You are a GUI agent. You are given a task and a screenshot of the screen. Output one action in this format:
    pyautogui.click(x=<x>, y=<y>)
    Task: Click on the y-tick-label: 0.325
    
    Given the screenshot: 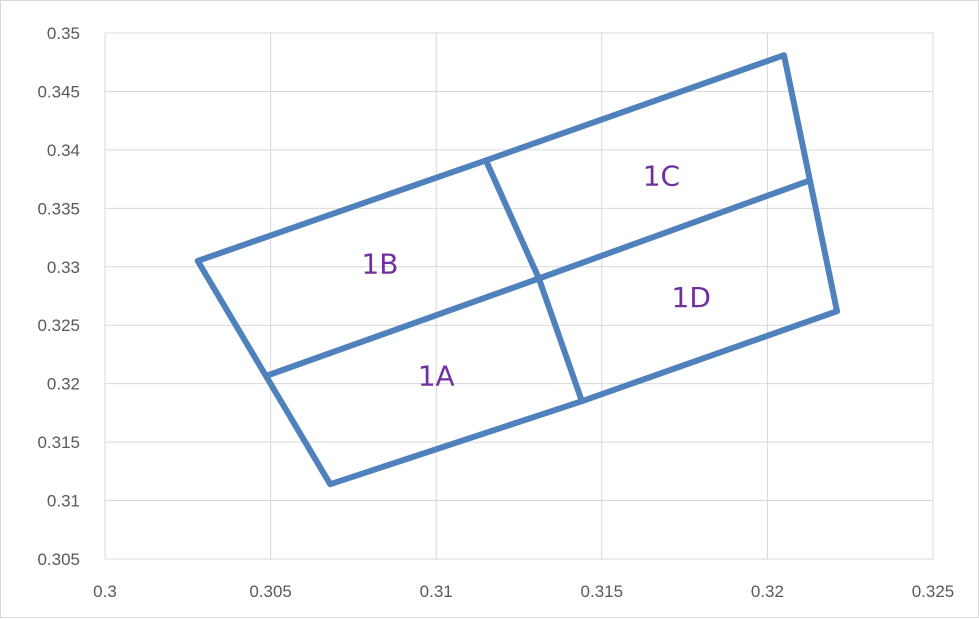 What is the action you would take?
    pyautogui.click(x=58, y=325)
    